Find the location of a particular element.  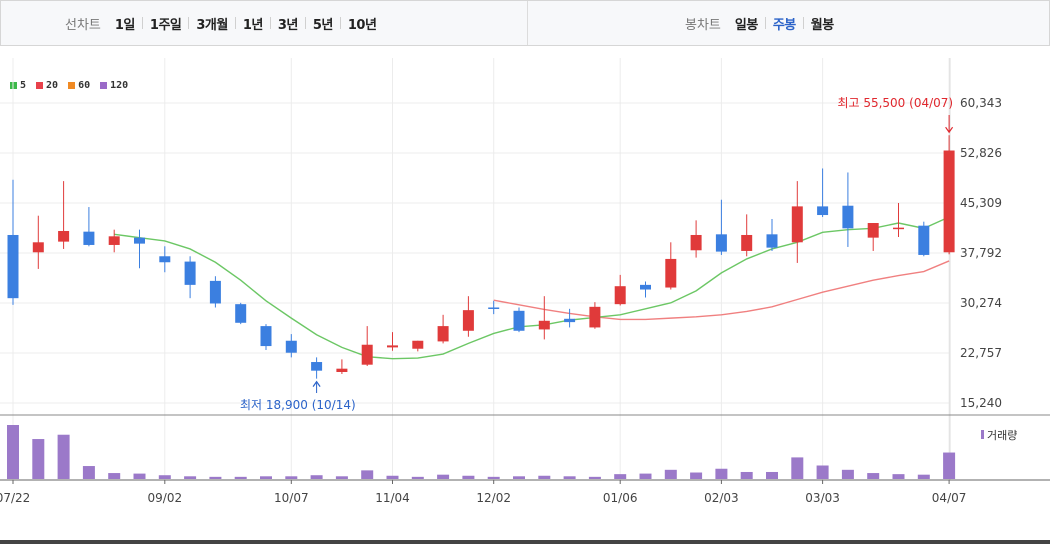

legend-label: 120 is located at coordinates (119, 85).